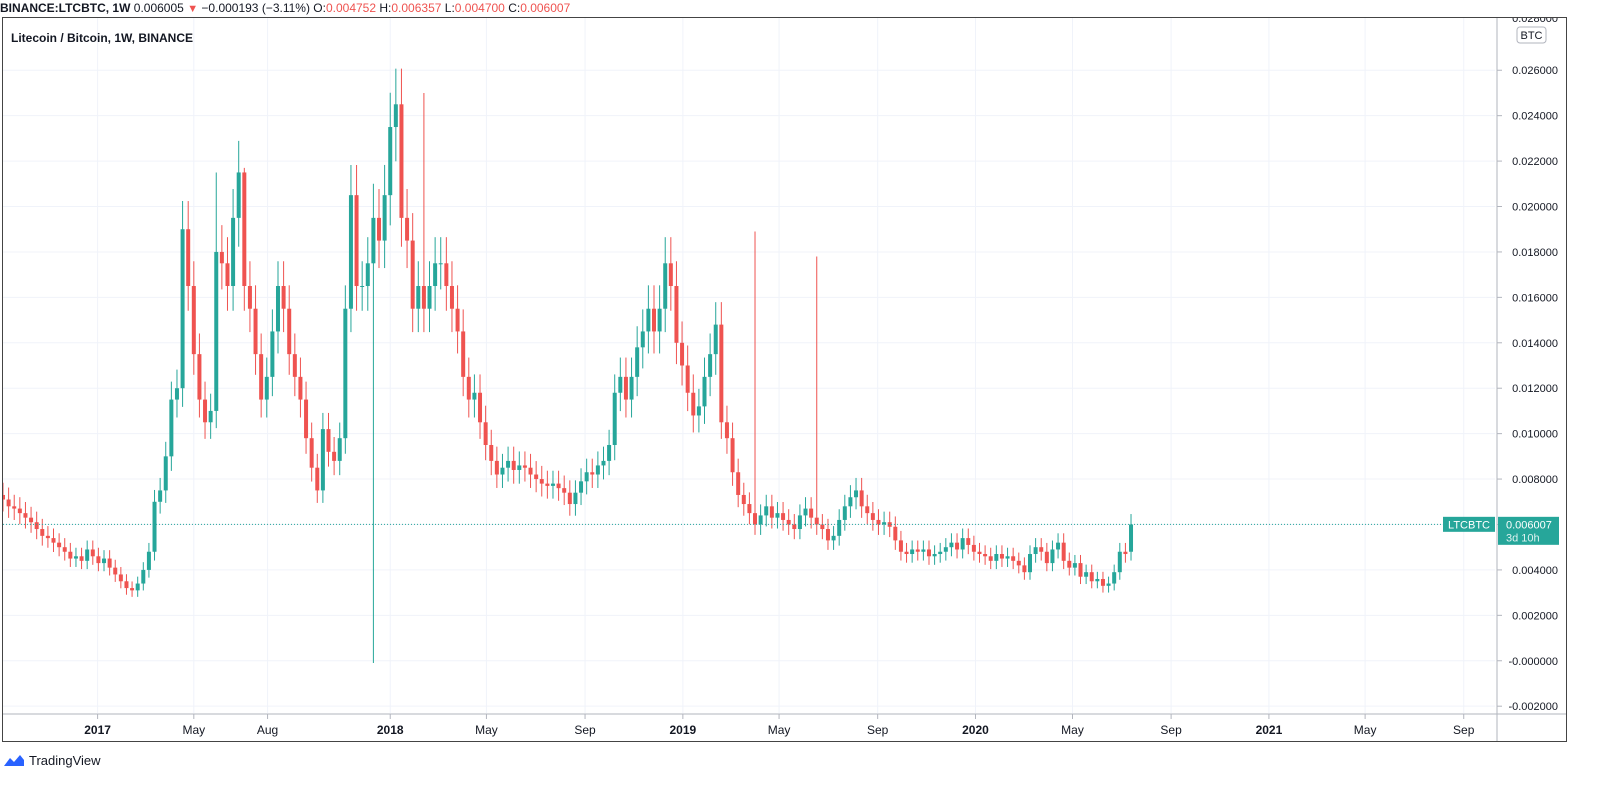 The width and height of the screenshot is (1616, 799). What do you see at coordinates (65, 8) in the screenshot?
I see `symbol-name: BINANCE:LTCBTC, 1W` at bounding box center [65, 8].